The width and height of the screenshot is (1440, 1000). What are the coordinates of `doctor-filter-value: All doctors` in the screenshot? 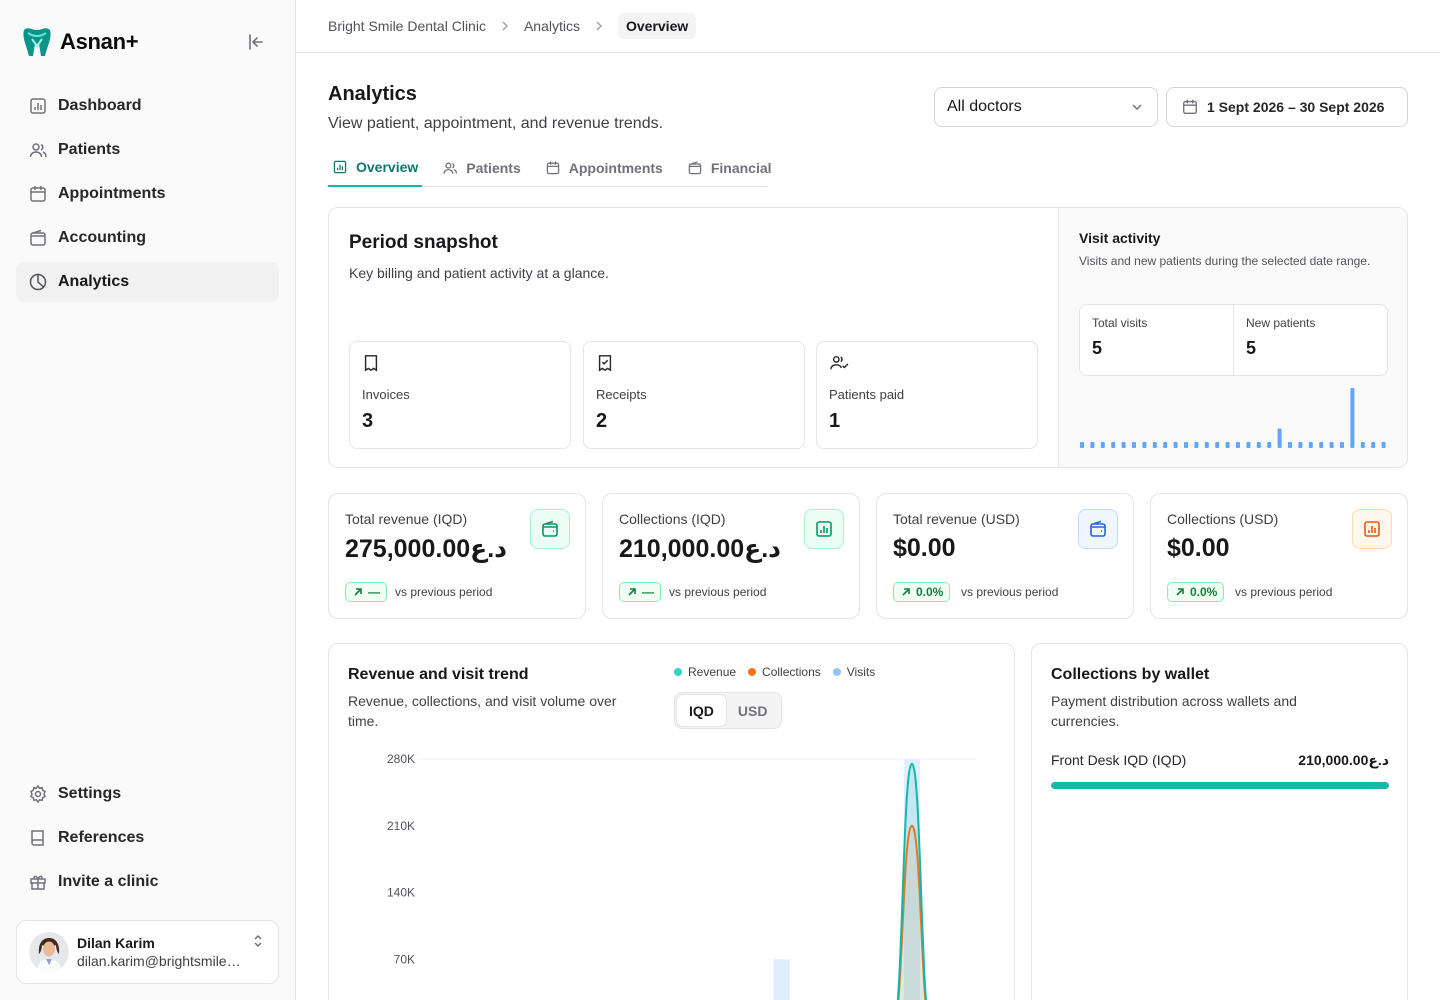 It's located at (984, 106).